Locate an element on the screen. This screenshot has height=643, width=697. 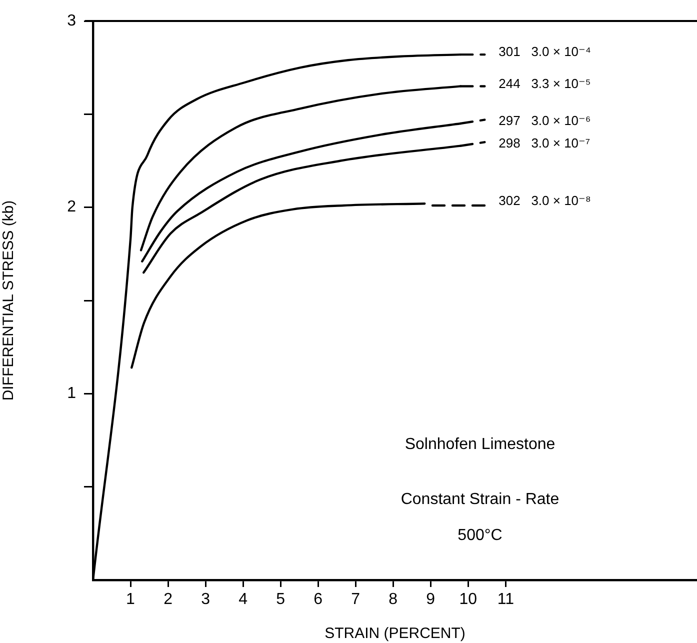
text: 302 3.0 × 10⁻⁸ is located at coordinates (544, 200).